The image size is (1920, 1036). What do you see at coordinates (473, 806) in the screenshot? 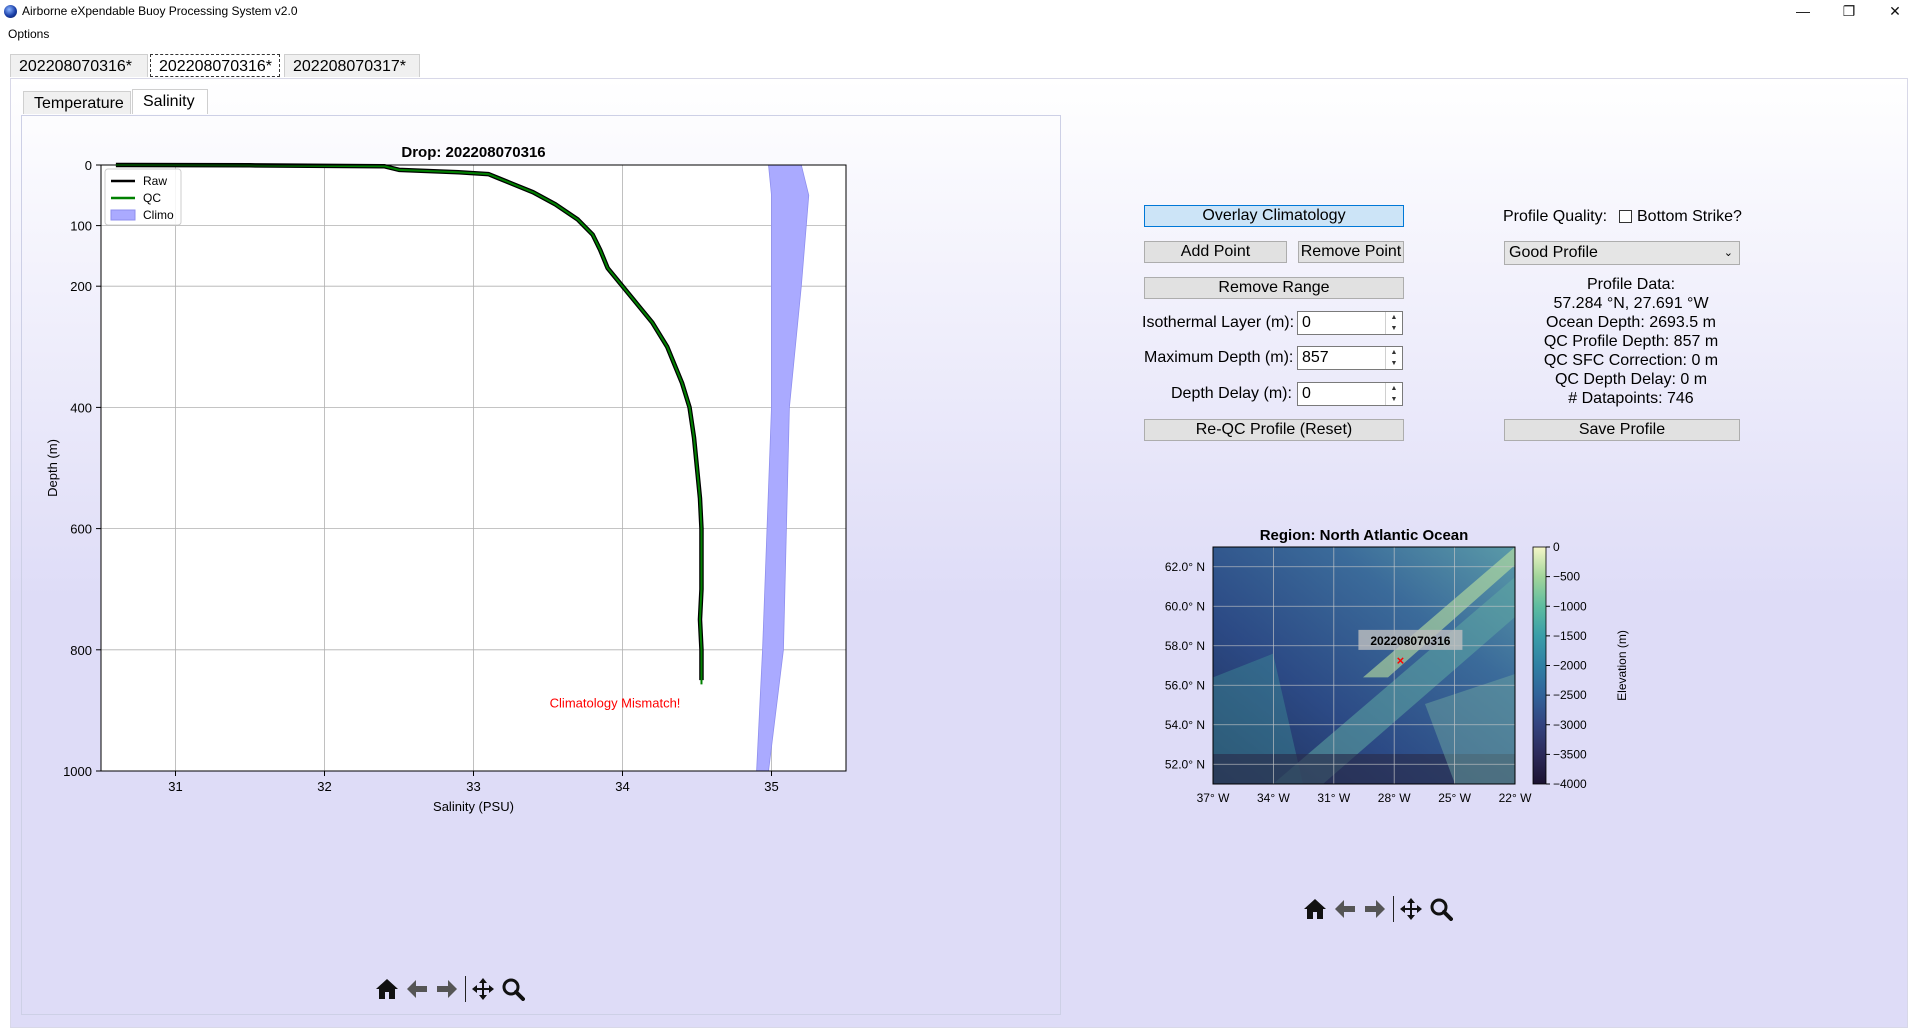
I see `x-axis-label: Salinity (PSU)` at bounding box center [473, 806].